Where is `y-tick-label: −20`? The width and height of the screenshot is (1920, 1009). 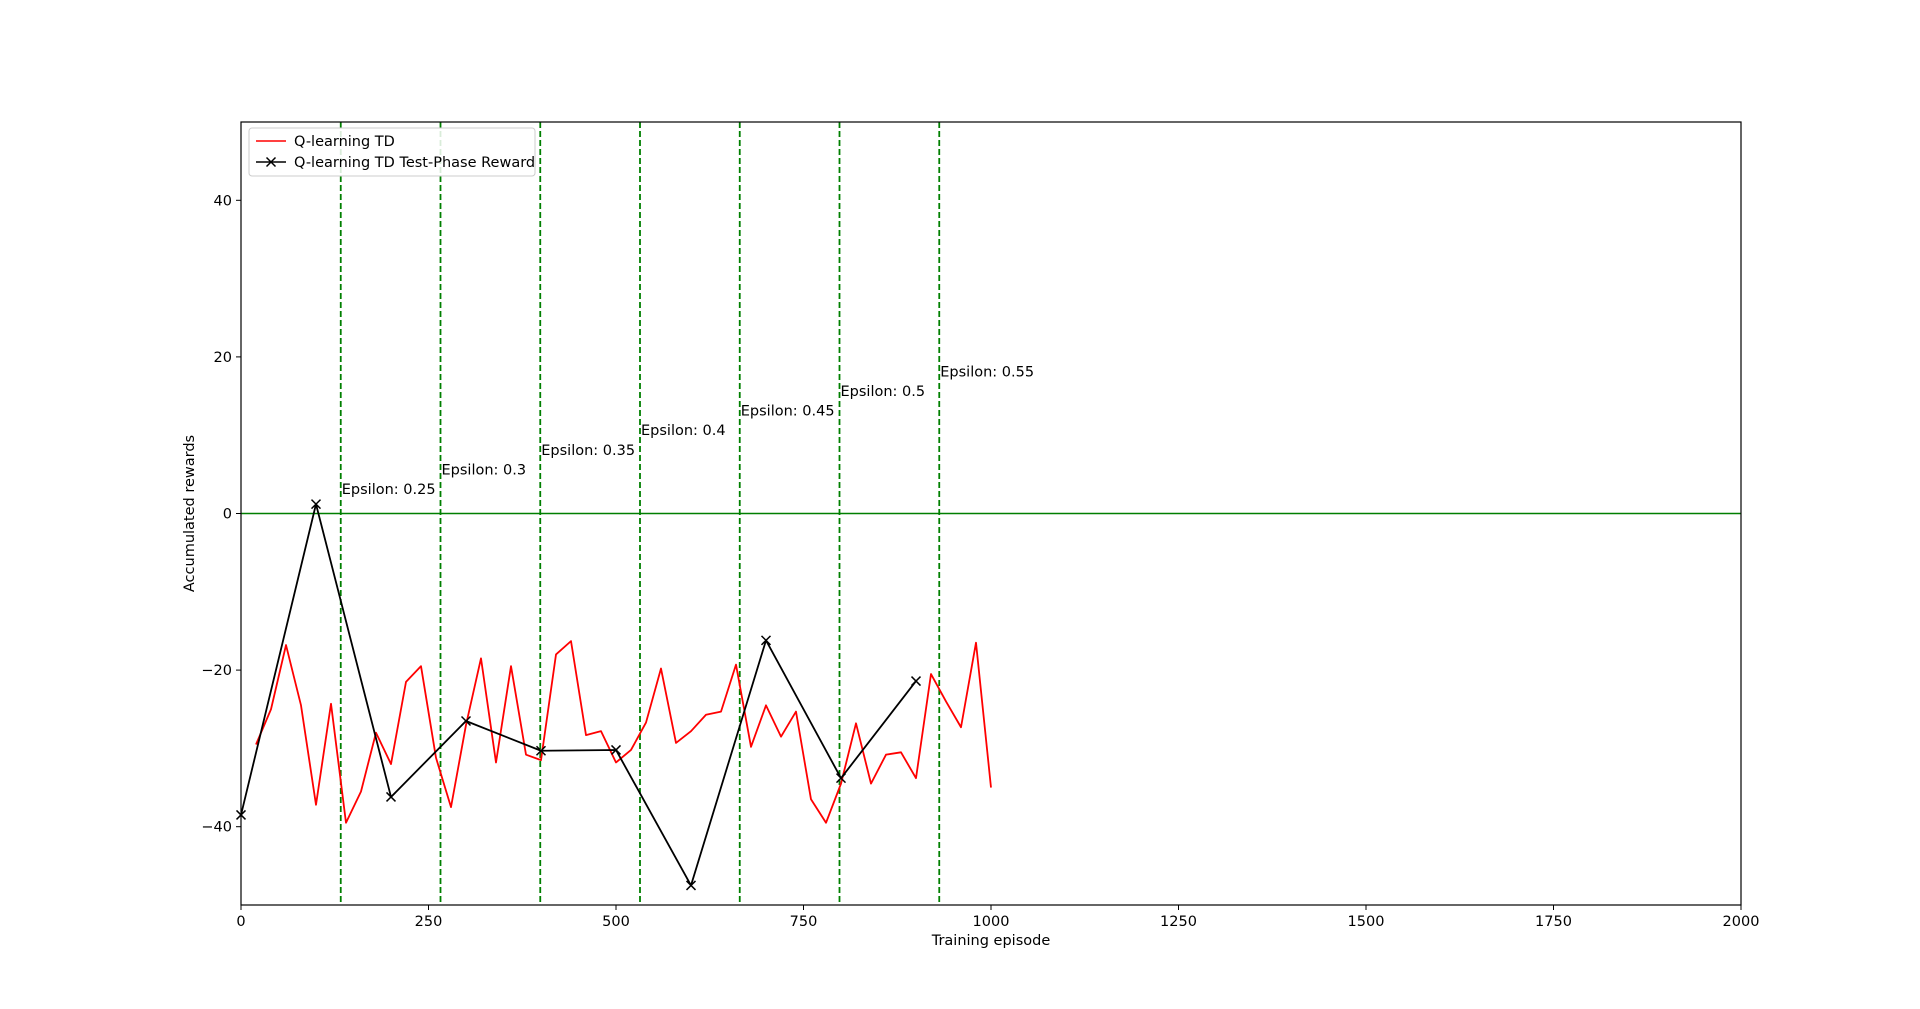 y-tick-label: −20 is located at coordinates (216, 671).